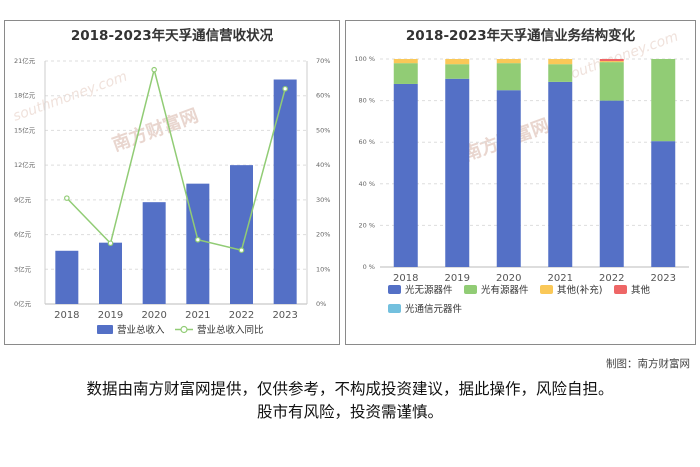 The width and height of the screenshot is (700, 467). What do you see at coordinates (579, 290) in the screenshot?
I see `legend-label: 其他(补充)` at bounding box center [579, 290].